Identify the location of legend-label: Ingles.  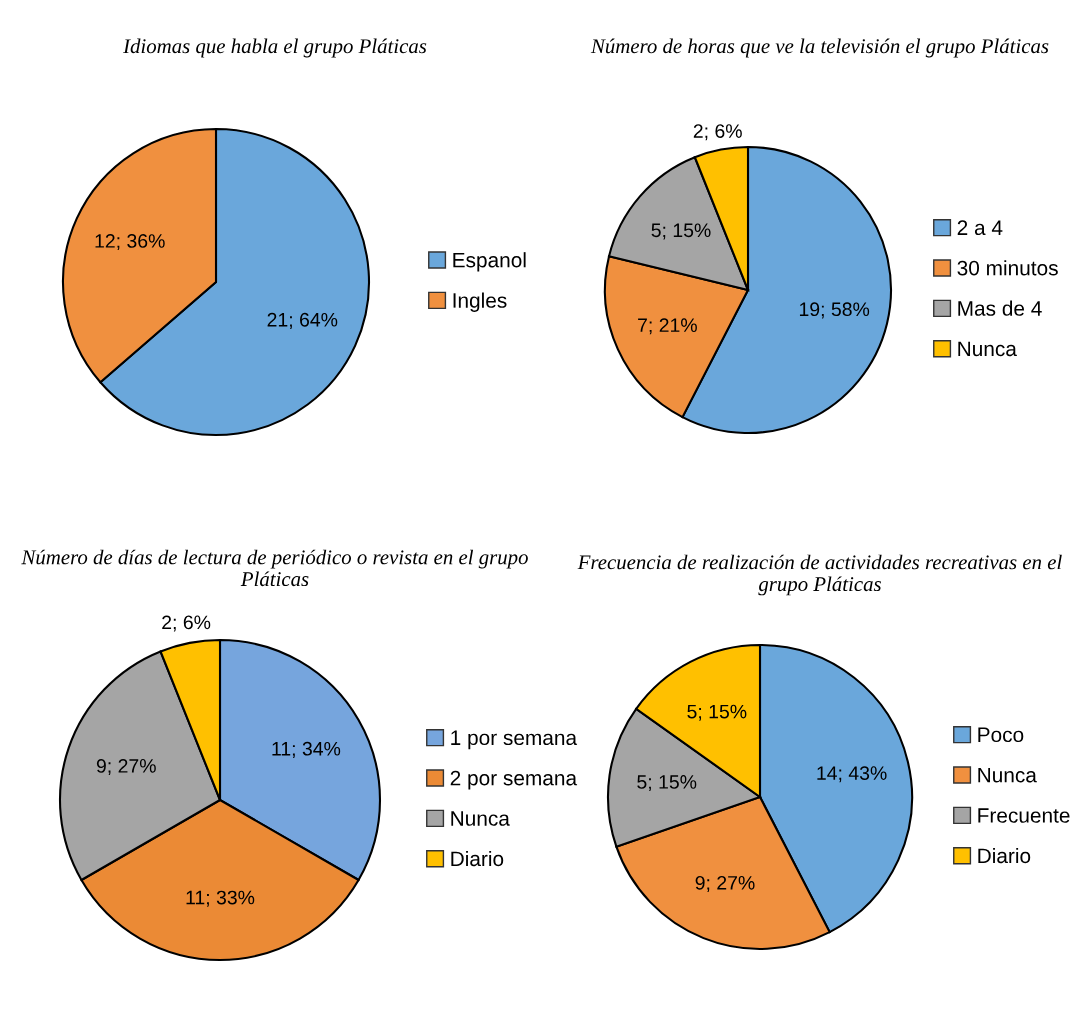
(480, 302).